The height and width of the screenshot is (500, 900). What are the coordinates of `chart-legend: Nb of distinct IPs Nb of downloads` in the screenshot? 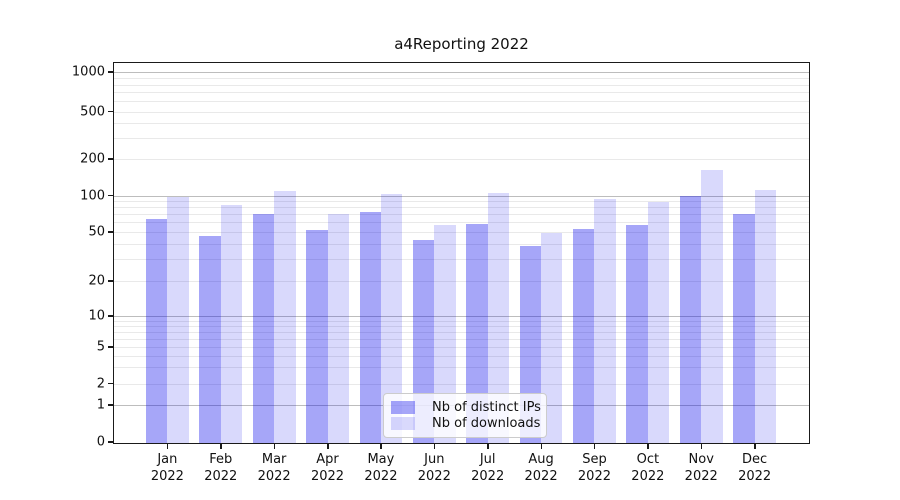 It's located at (465, 415).